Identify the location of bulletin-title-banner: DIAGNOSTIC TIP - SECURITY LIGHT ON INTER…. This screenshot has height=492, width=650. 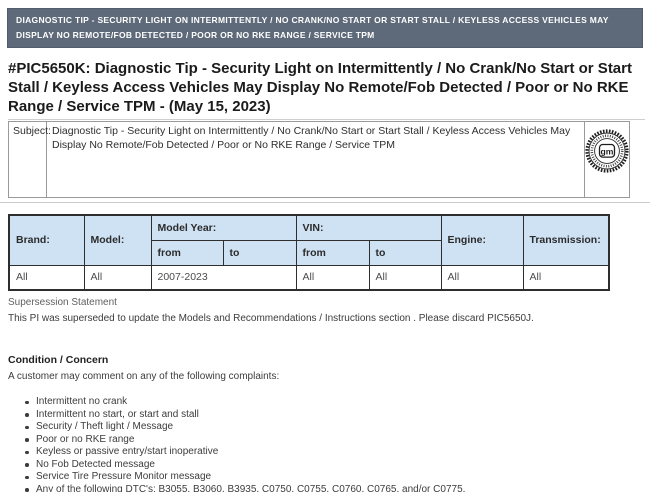
(325, 28).